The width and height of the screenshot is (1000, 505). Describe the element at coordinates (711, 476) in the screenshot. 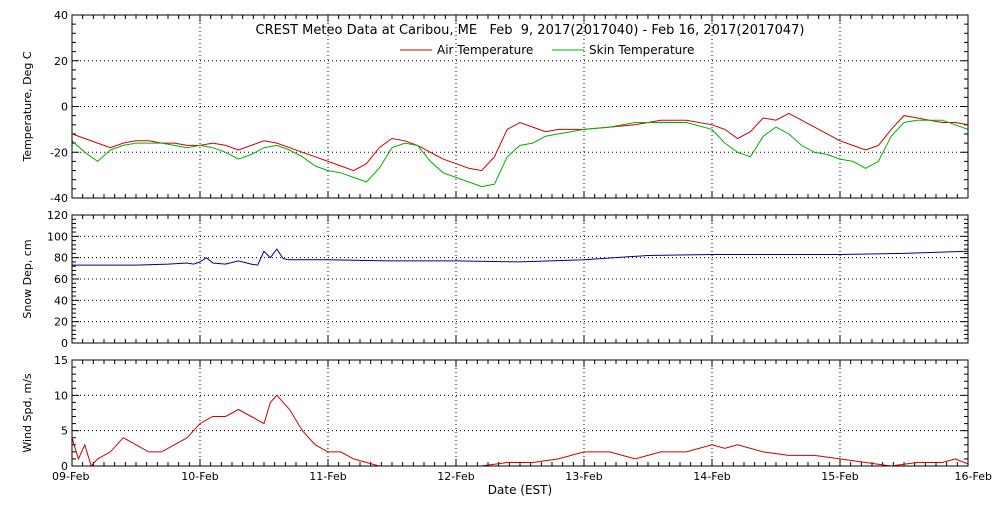

I see `x-tick-label: 14-Feb` at that location.